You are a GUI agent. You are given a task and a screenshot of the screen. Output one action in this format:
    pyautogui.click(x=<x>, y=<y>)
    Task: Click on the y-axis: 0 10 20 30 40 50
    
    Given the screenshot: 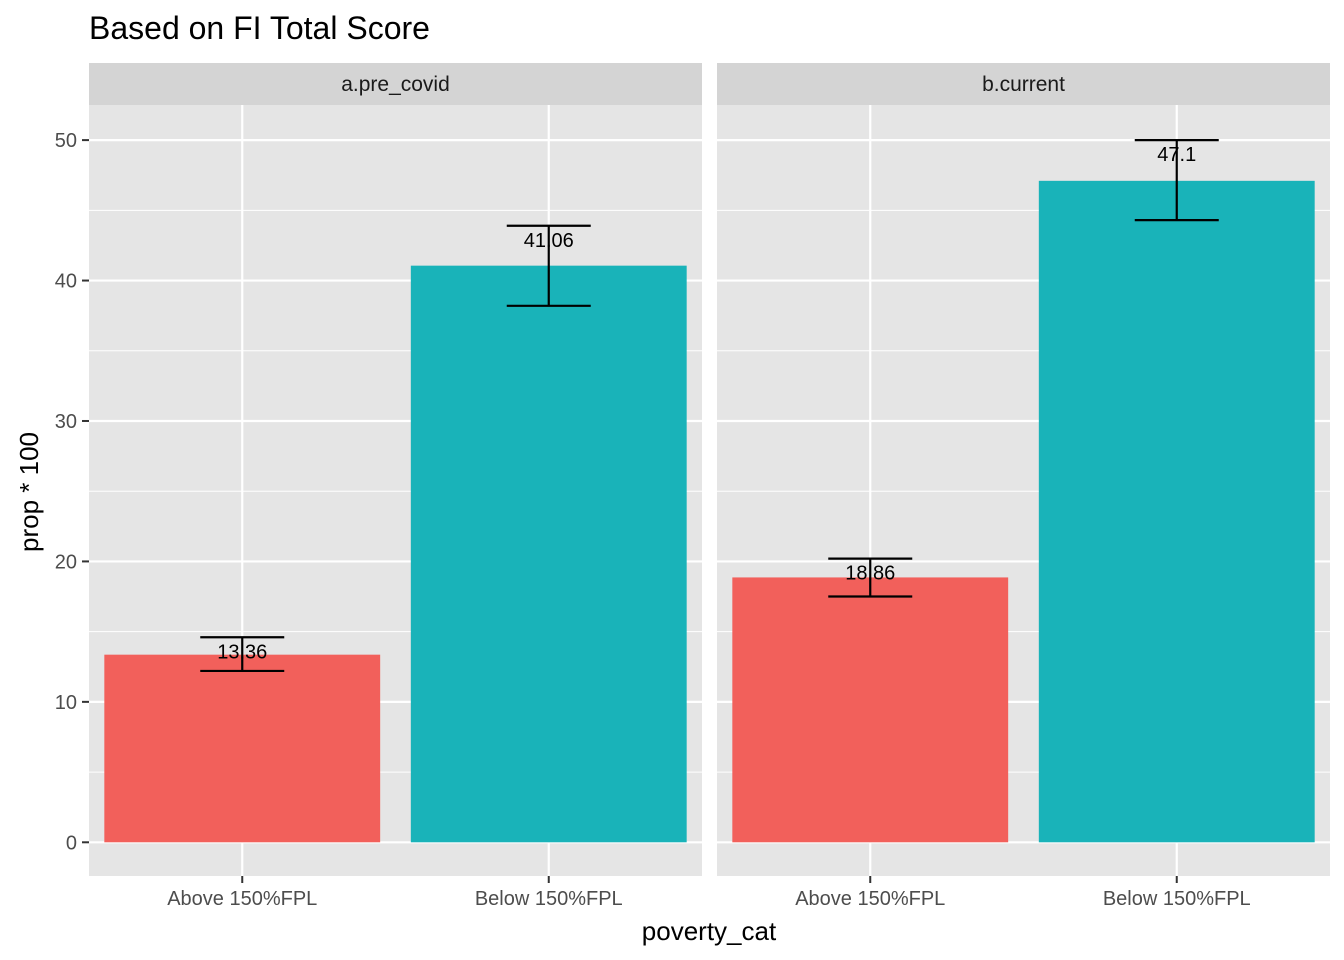 What is the action you would take?
    pyautogui.click(x=72, y=492)
    